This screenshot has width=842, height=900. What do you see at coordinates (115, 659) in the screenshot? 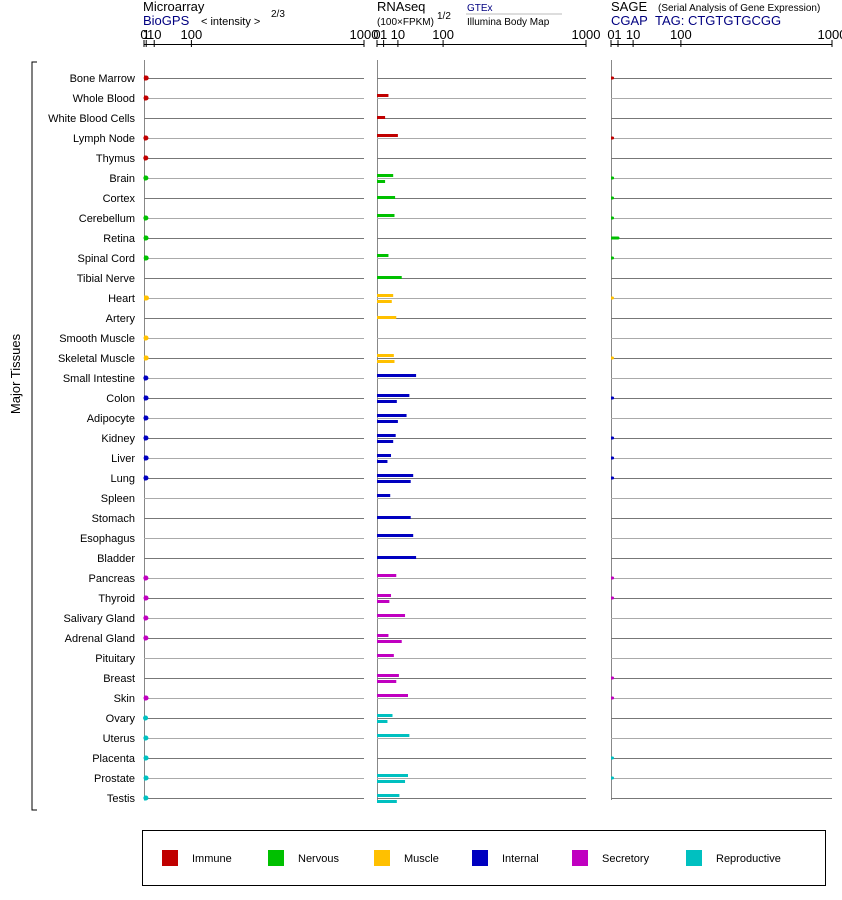
I see `tissue-label: Pituitary` at bounding box center [115, 659].